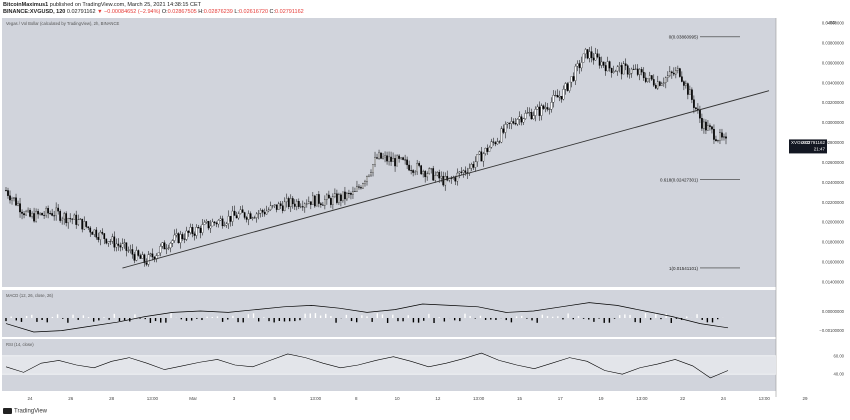 Image resolution: width=850 pixels, height=420 pixels. Describe the element at coordinates (833, 102) in the screenshot. I see `y-tick-label: 0.03200000` at that location.